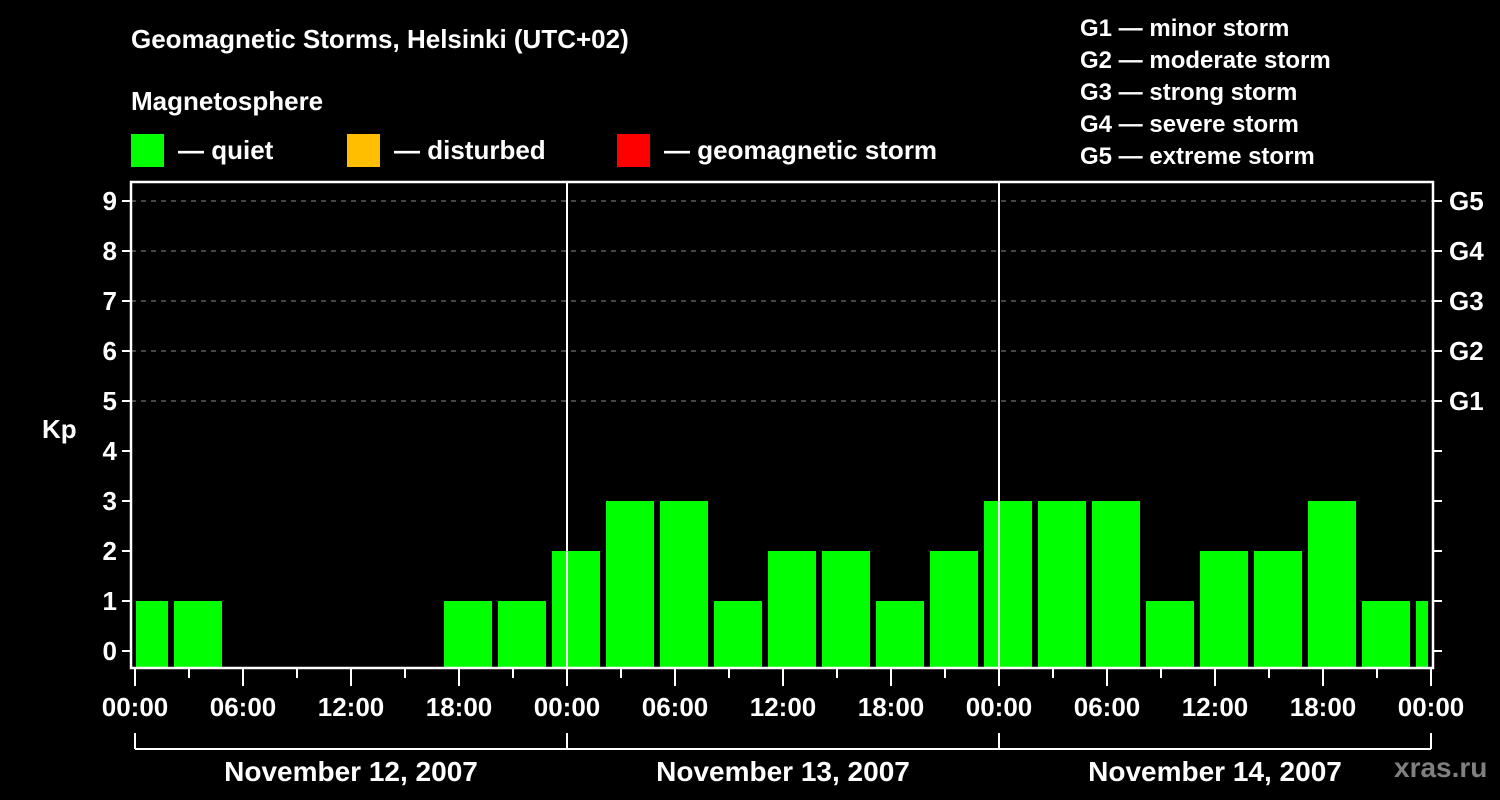 The height and width of the screenshot is (800, 1500). What do you see at coordinates (351, 771) in the screenshot?
I see `day-label: November 12, 2007` at bounding box center [351, 771].